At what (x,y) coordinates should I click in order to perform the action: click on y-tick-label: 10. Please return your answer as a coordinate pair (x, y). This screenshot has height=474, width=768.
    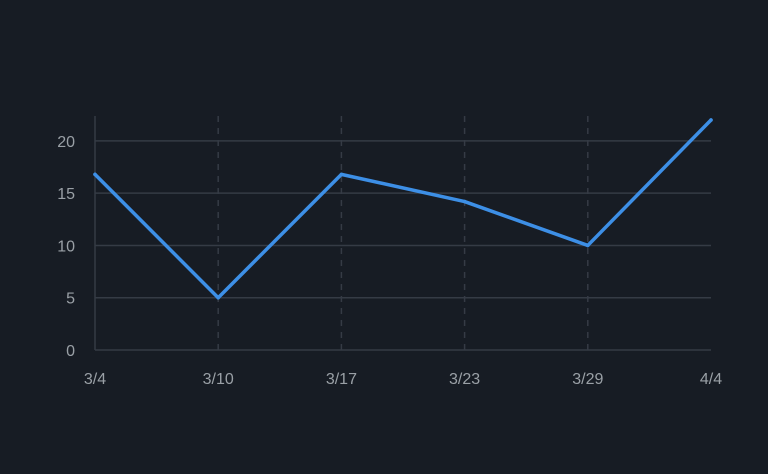
    Looking at the image, I should click on (66, 246).